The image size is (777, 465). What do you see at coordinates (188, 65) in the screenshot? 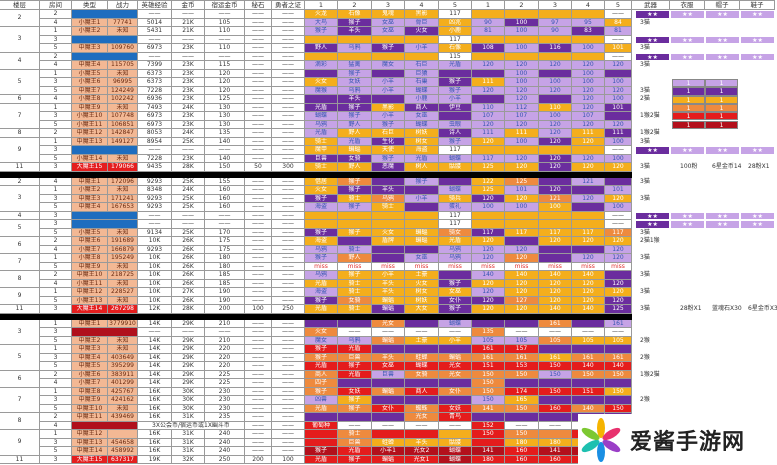
I see `gold-cell: 23K` at bounding box center [188, 65].